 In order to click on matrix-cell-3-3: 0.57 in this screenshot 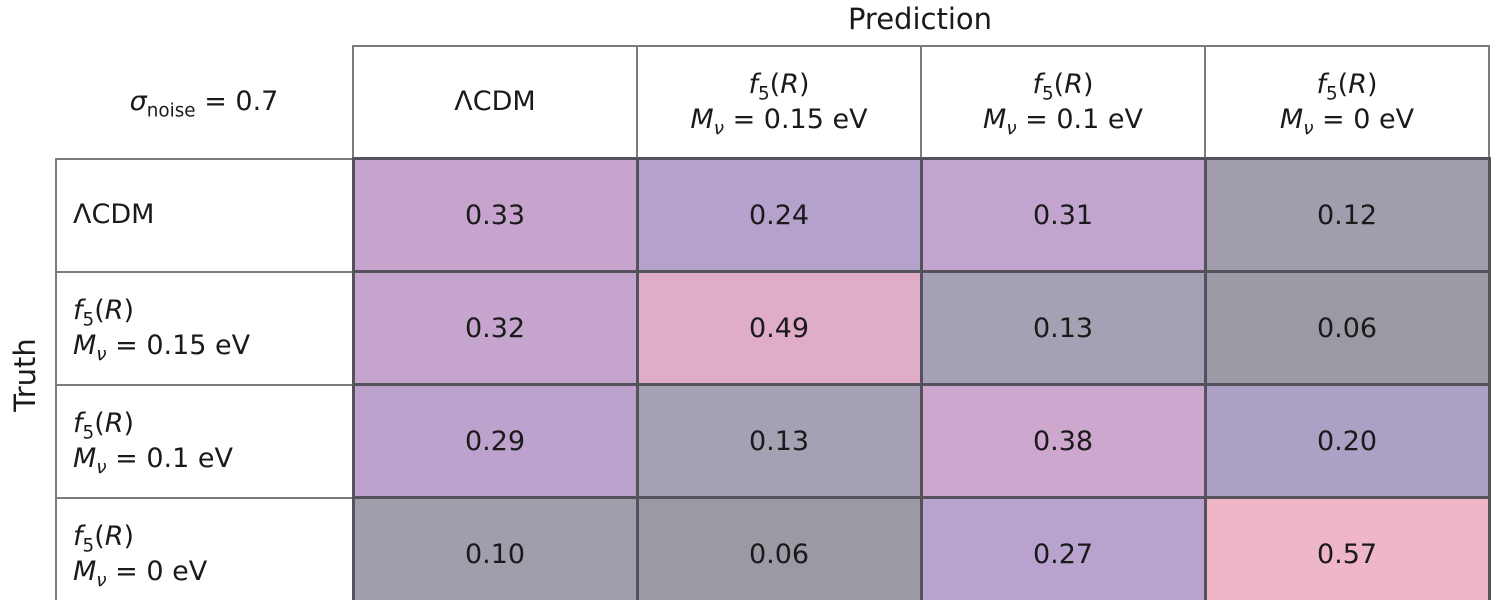, I will do `click(1347, 548)`.